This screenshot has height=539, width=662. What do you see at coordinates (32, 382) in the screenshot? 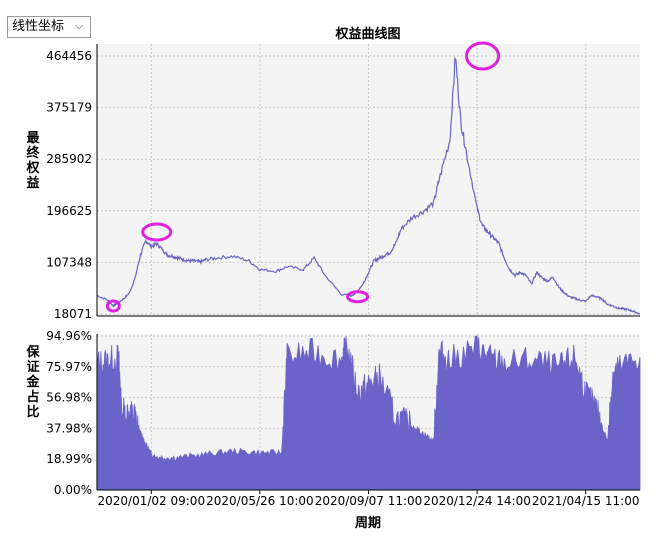
I see `margin-y-axis-title: 保证金占比` at bounding box center [32, 382].